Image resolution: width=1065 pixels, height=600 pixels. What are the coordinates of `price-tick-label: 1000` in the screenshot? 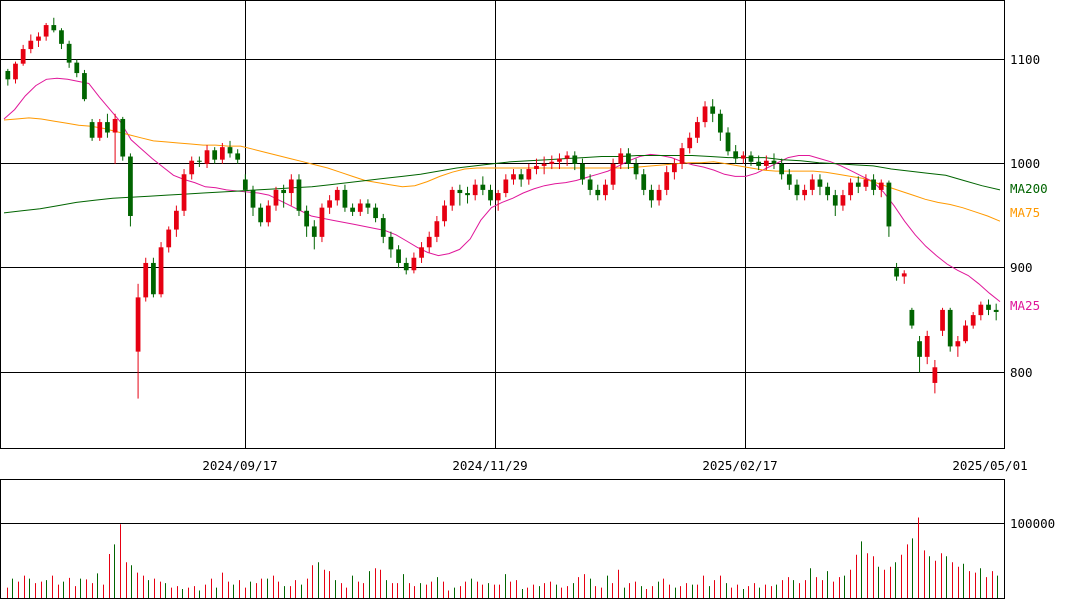 It's located at (1025, 163).